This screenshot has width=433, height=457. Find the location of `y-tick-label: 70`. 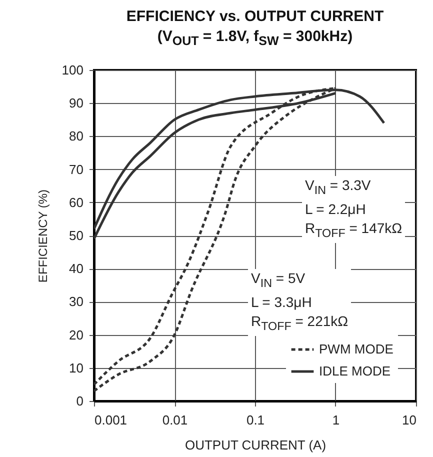

y-tick-label: 70 is located at coordinates (76, 169).